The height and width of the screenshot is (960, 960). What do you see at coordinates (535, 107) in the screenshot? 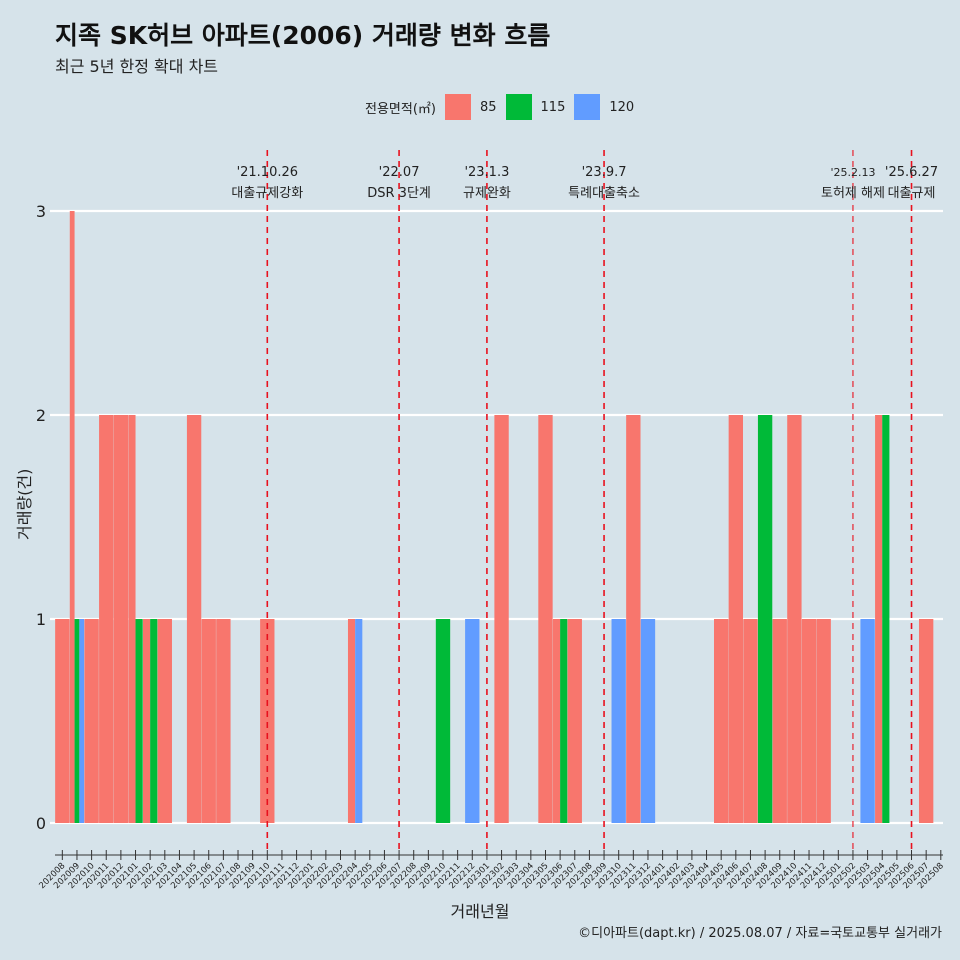
I see `legend-item-115: 115` at bounding box center [535, 107].